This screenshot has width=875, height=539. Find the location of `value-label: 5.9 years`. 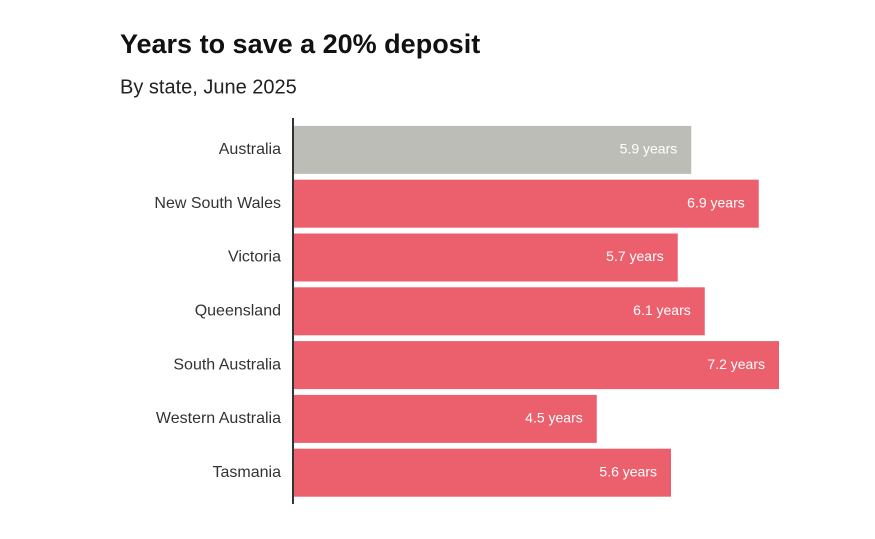

value-label: 5.9 years is located at coordinates (649, 149).